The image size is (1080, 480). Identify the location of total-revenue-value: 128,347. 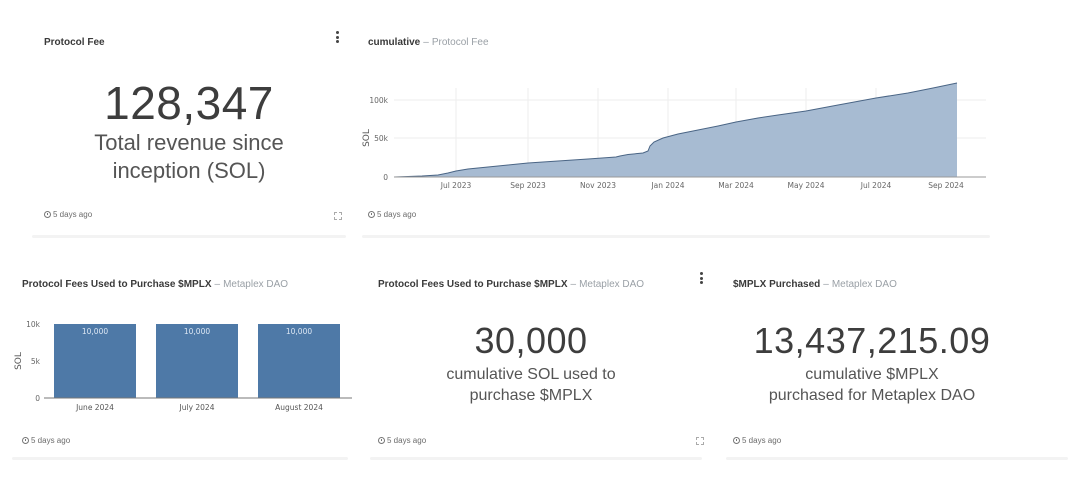
(189, 103).